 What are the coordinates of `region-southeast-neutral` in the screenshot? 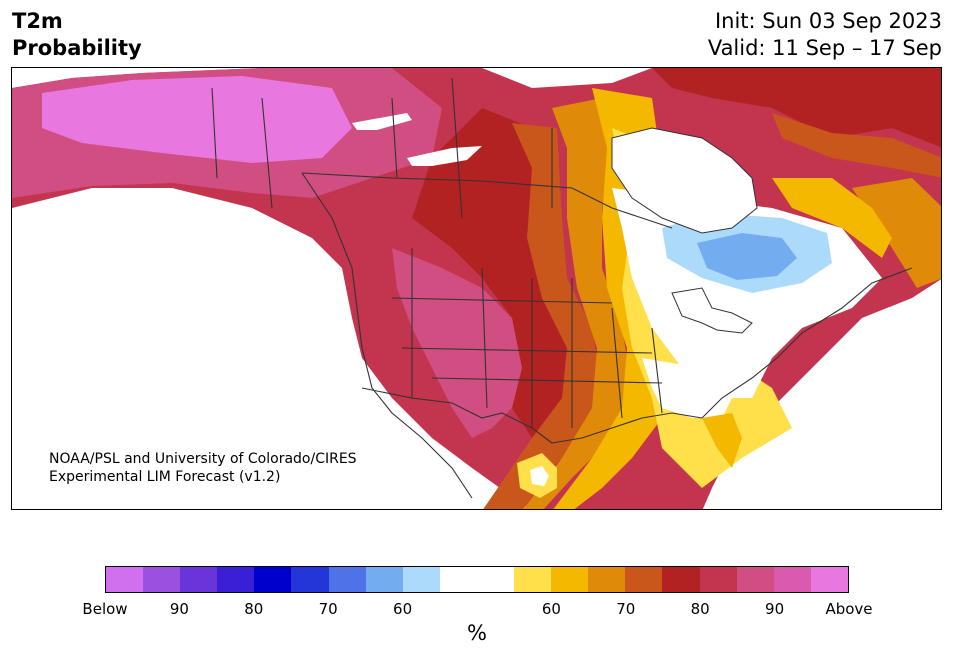 It's located at (687, 388).